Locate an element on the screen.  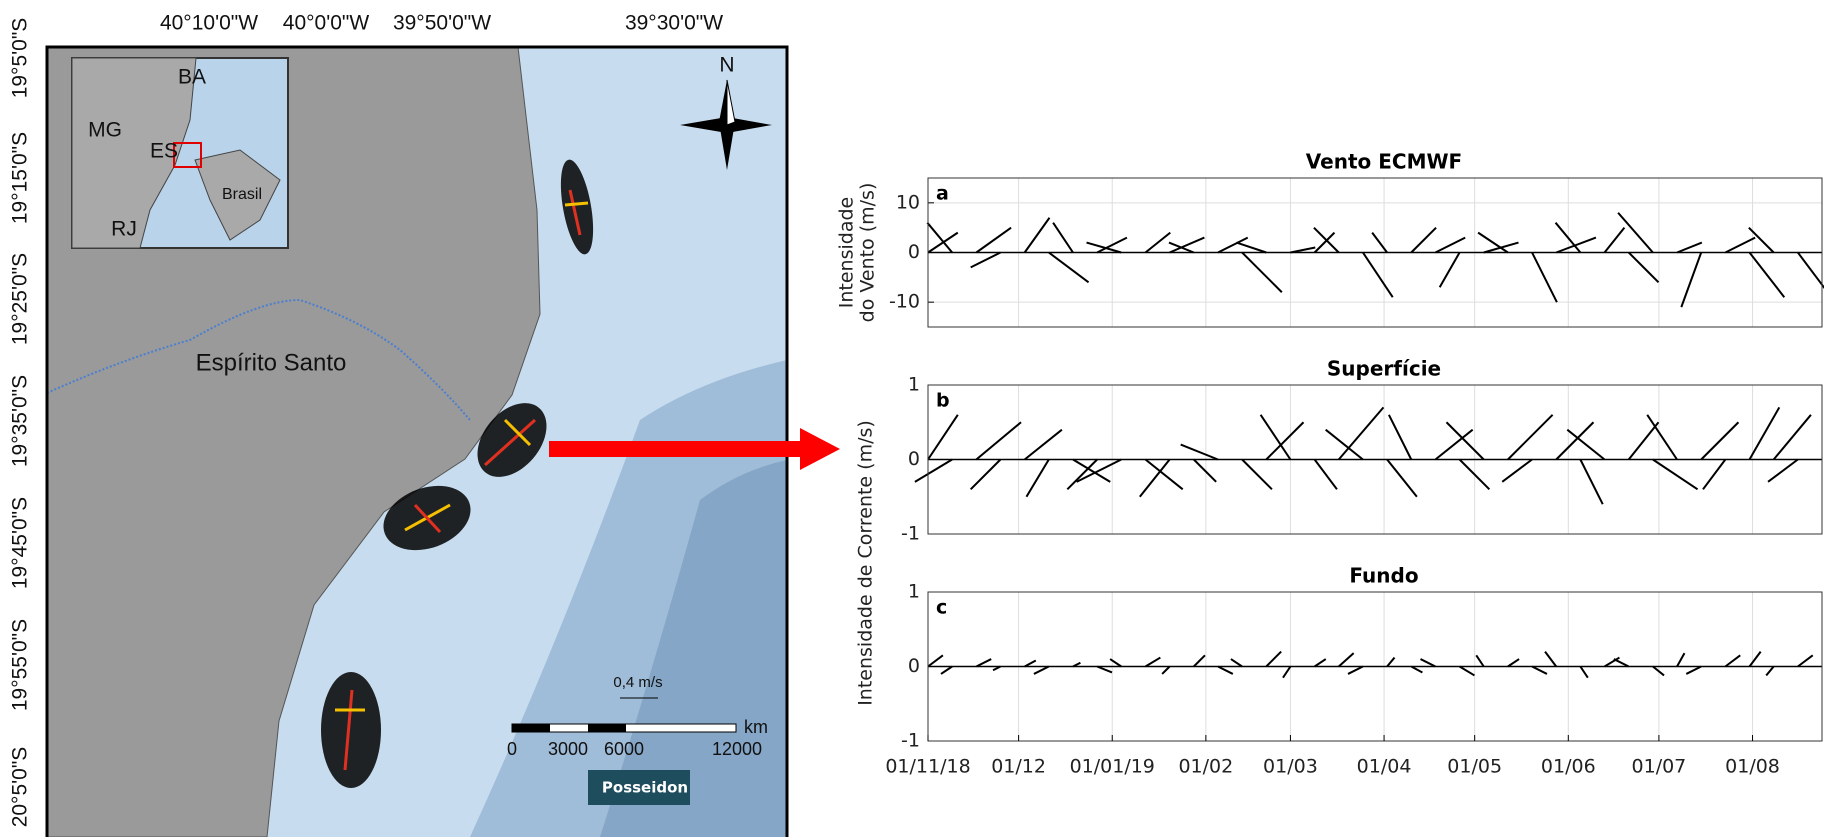
x-tick-label: 01/03 is located at coordinates (1290, 767).